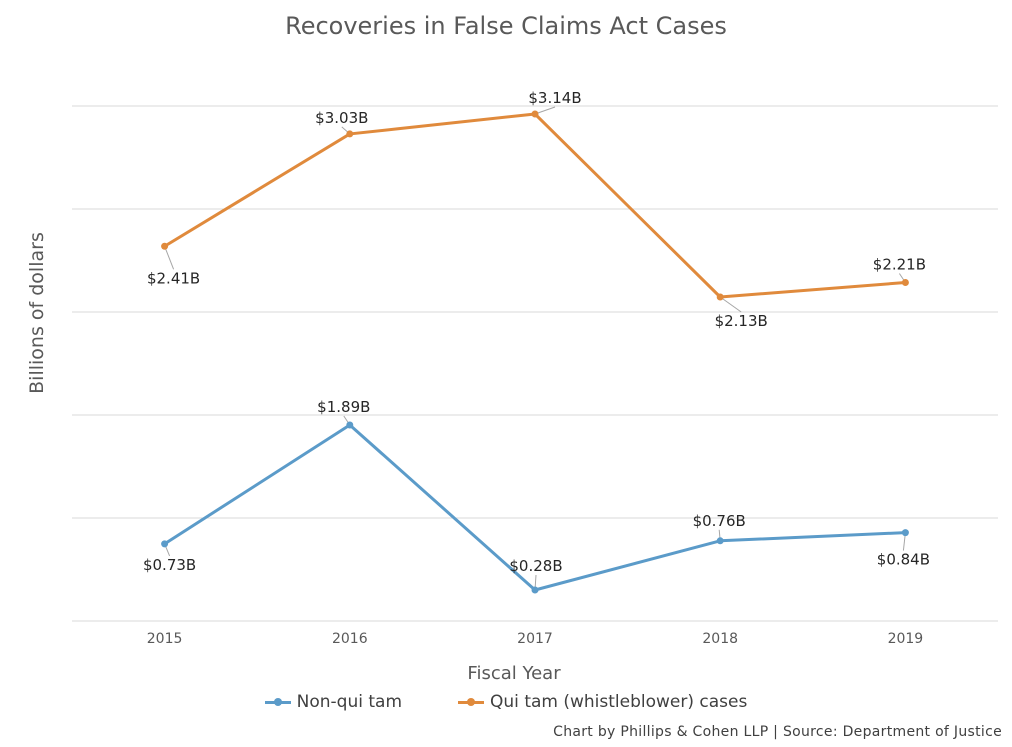 The width and height of the screenshot is (1012, 747). I want to click on data-label: $2.21B, so click(899, 265).